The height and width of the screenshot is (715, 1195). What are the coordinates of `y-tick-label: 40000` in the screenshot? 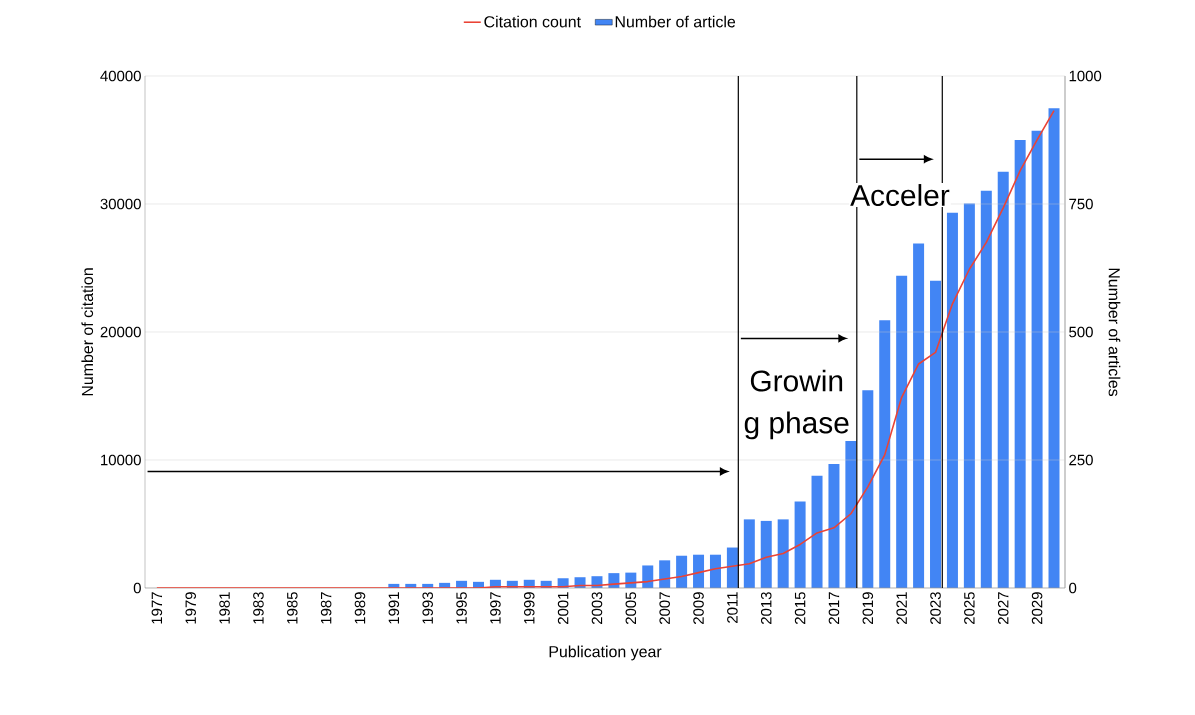 It's located at (120, 76).